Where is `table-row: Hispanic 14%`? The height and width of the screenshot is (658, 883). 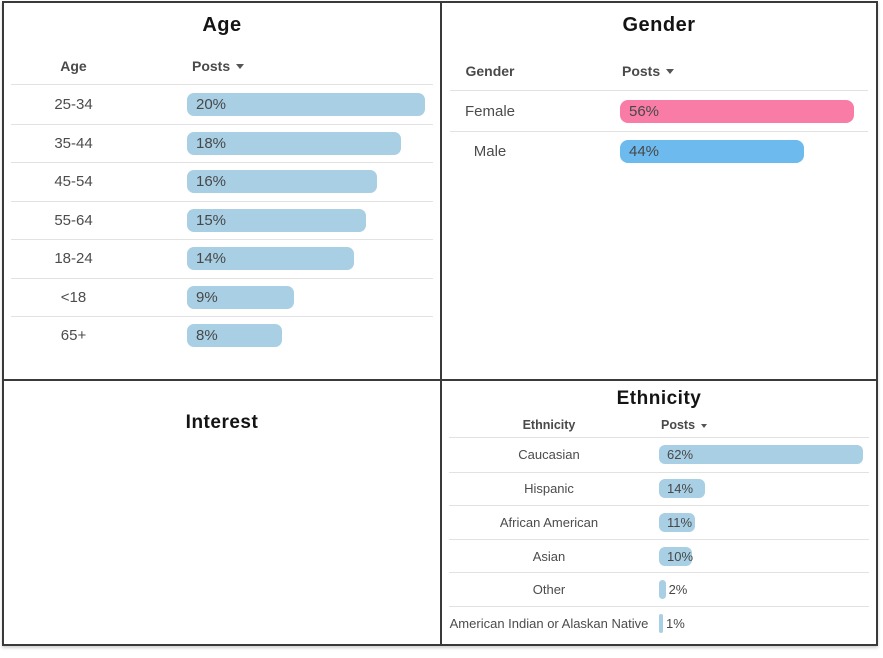
table-row: Hispanic 14% is located at coordinates (659, 488).